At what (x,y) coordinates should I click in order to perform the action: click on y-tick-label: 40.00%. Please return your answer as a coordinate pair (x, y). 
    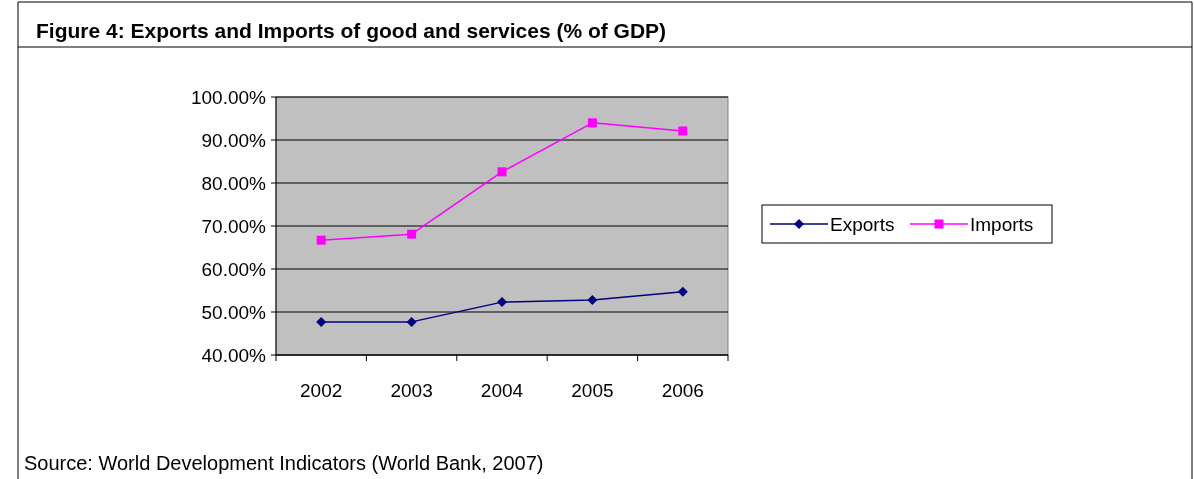
    Looking at the image, I should click on (234, 355).